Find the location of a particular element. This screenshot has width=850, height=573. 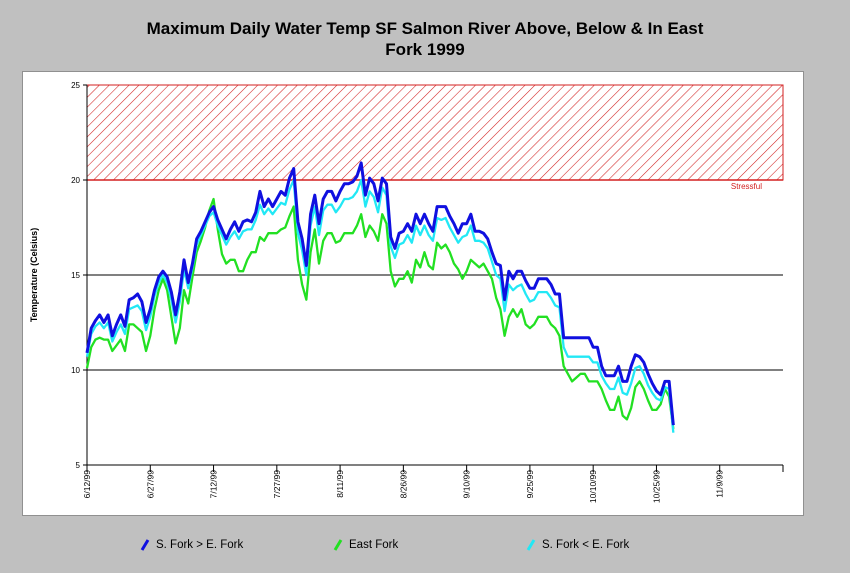

y-tick-label: 25 is located at coordinates (75, 85).